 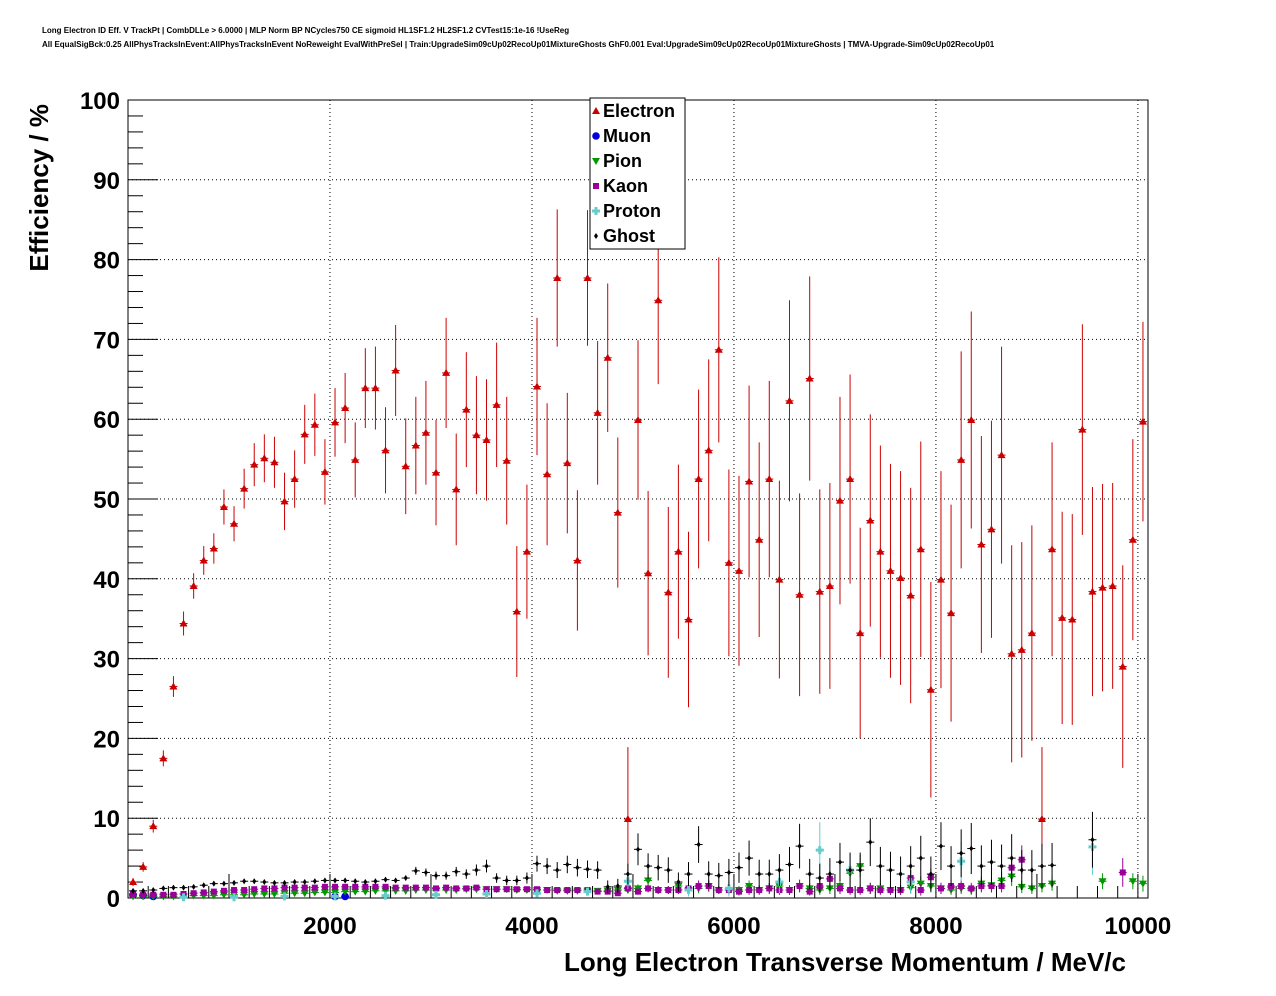 What do you see at coordinates (345, 896) in the screenshot?
I see `muon-point` at bounding box center [345, 896].